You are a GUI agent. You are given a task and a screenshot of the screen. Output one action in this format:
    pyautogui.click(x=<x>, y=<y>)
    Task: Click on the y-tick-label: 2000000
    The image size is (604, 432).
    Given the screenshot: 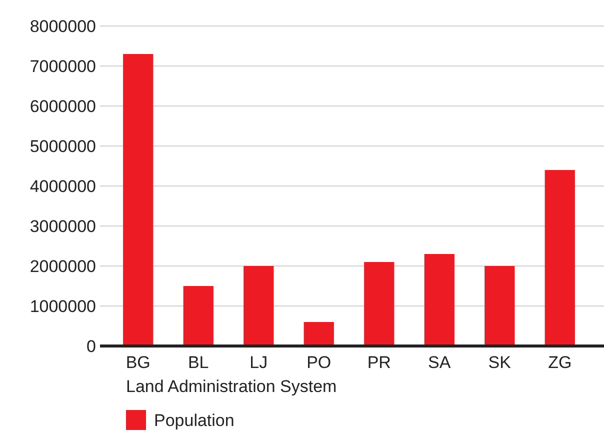 What is the action you would take?
    pyautogui.click(x=63, y=266)
    